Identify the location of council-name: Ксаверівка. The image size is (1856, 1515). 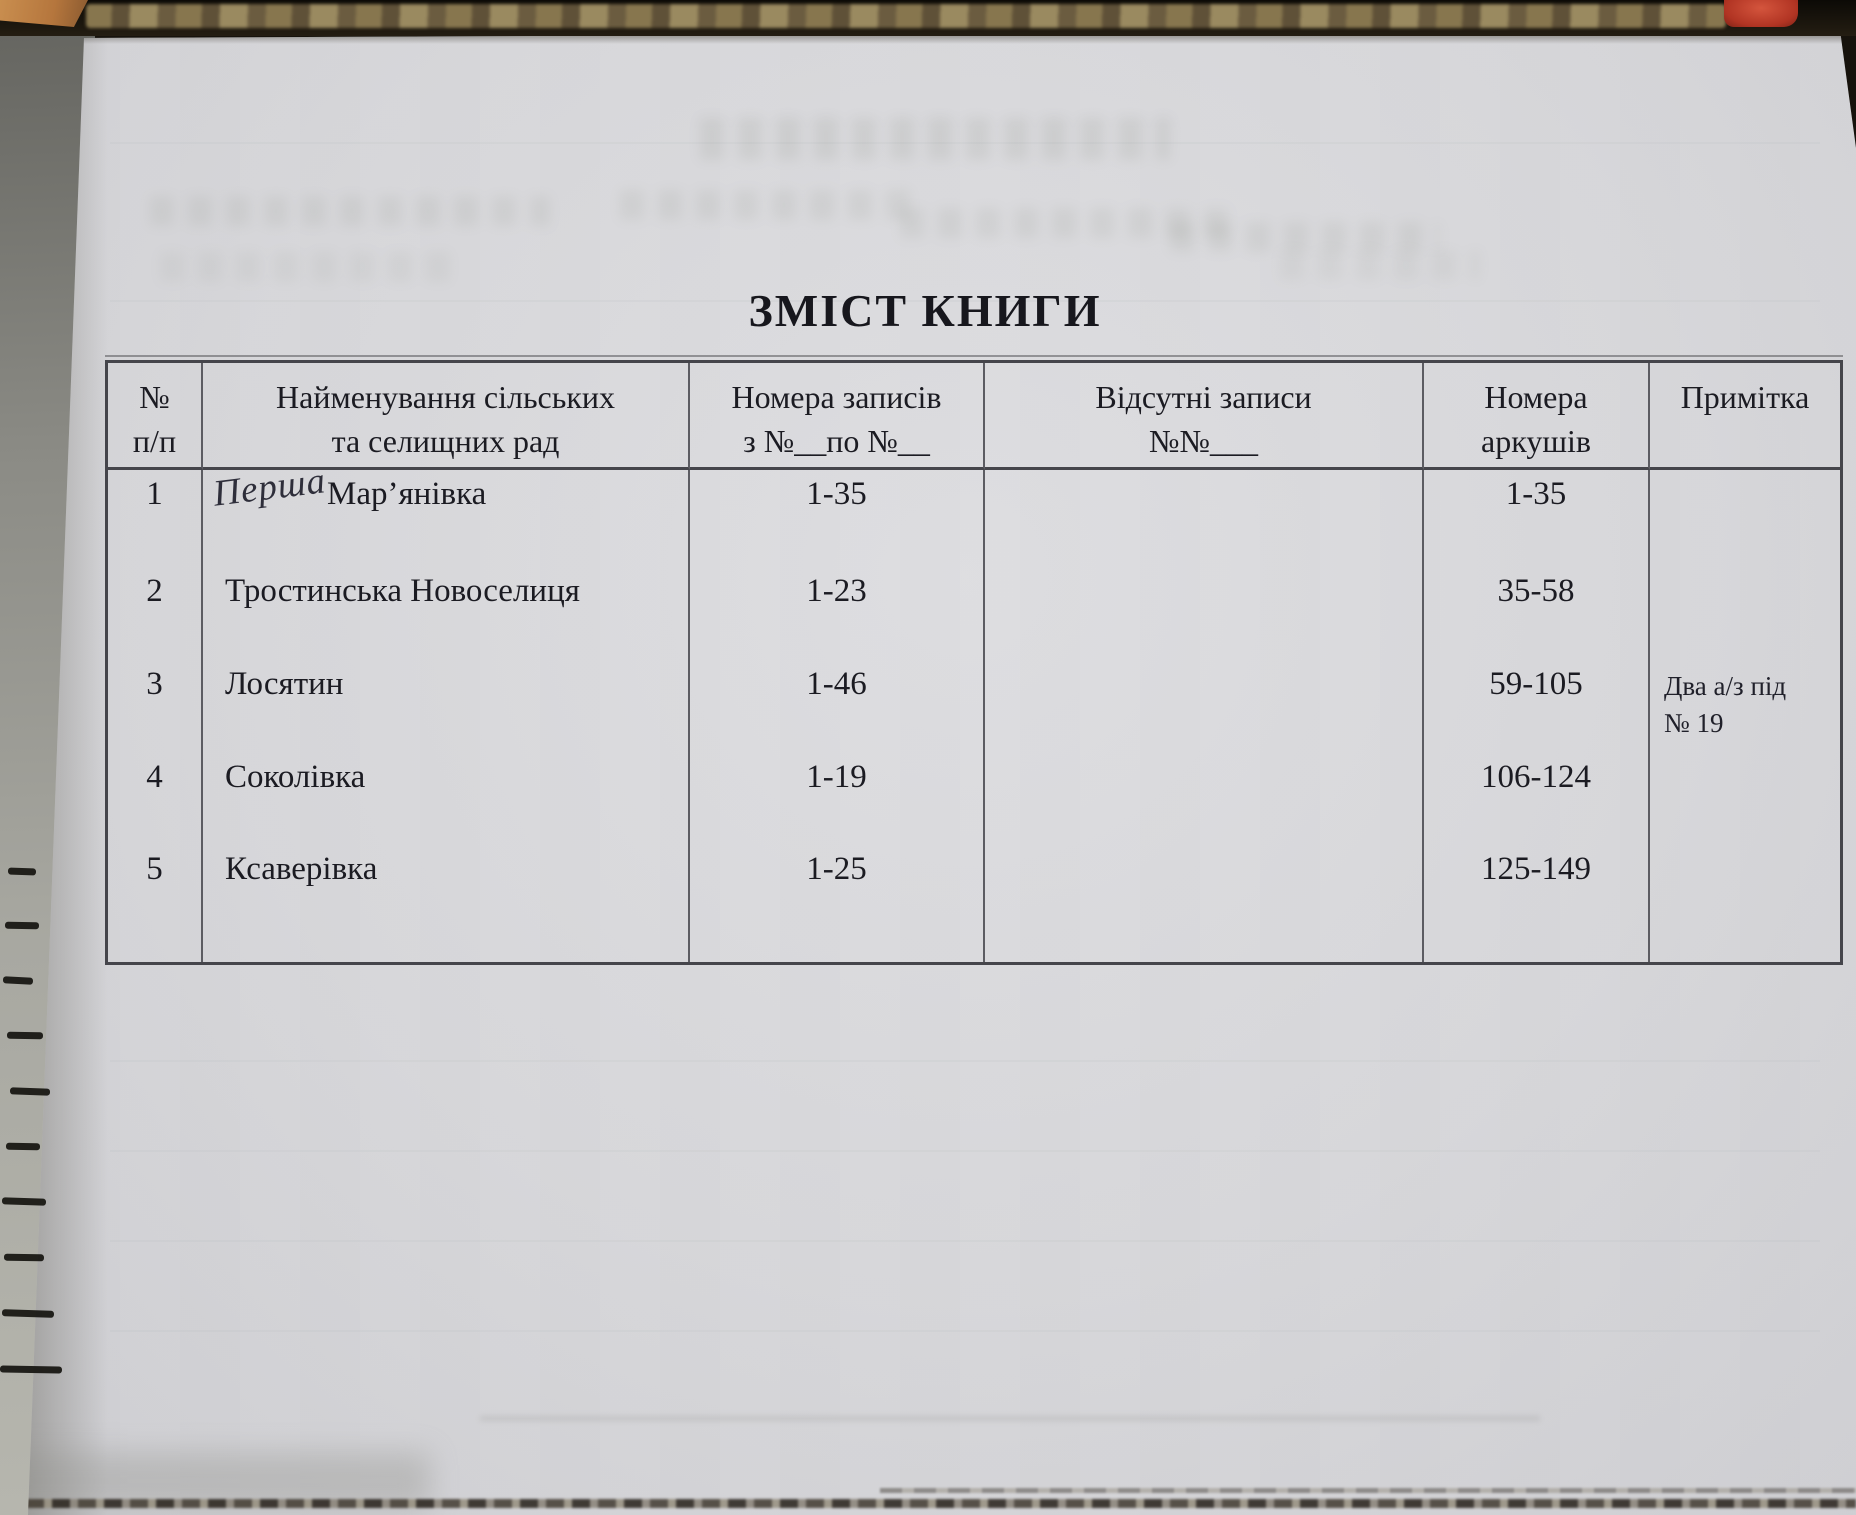
(301, 869).